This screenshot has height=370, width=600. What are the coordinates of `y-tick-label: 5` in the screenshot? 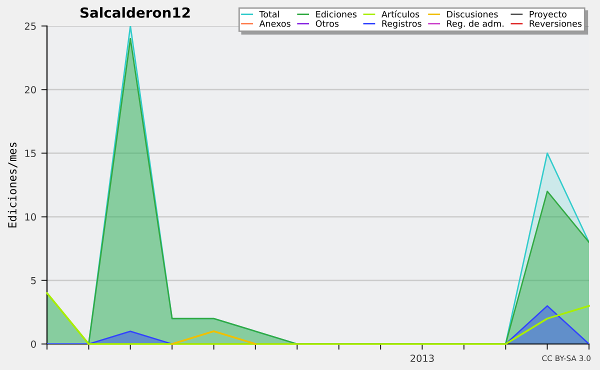 It's located at (33, 280).